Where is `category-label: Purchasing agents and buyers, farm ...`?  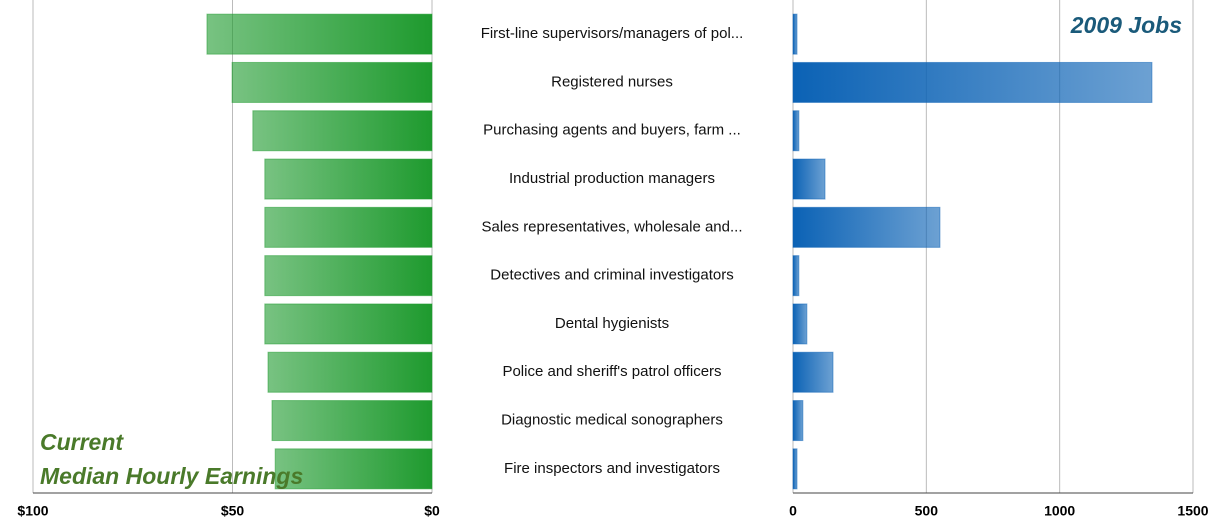 category-label: Purchasing agents and buyers, farm ... is located at coordinates (612, 130).